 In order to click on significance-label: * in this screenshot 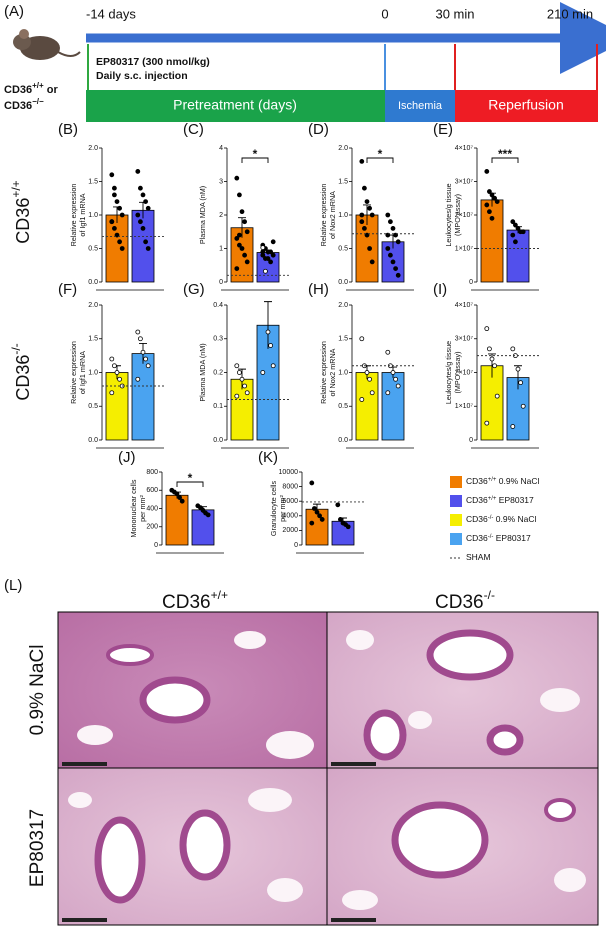, I will do `click(255, 154)`.